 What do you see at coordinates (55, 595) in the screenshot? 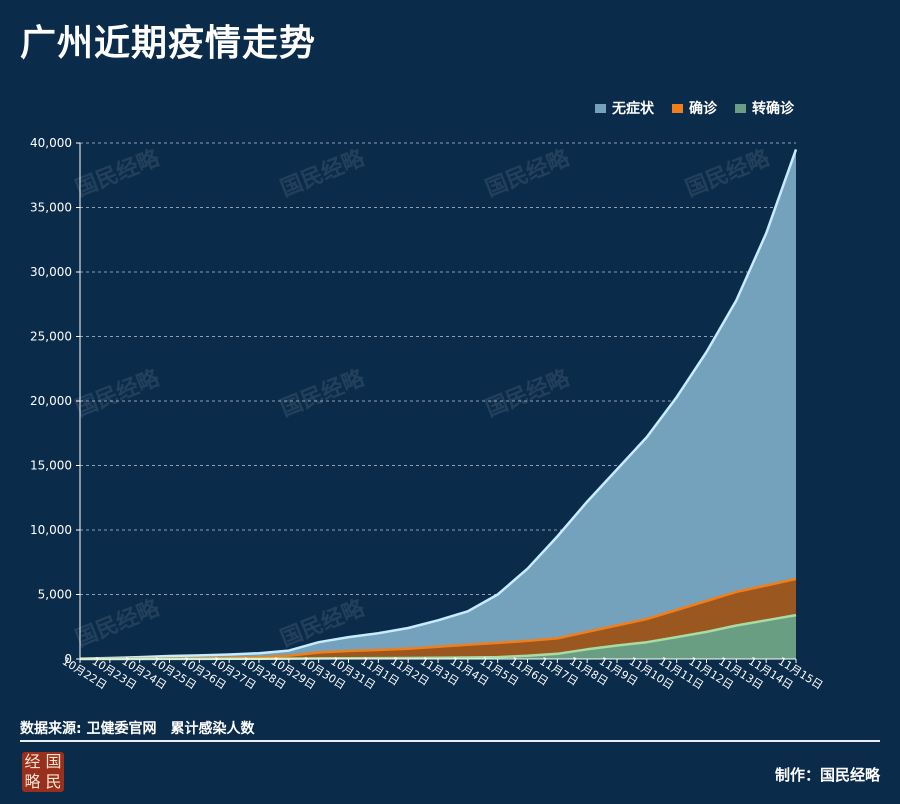
I see `y-tick-label: 5,000` at bounding box center [55, 595].